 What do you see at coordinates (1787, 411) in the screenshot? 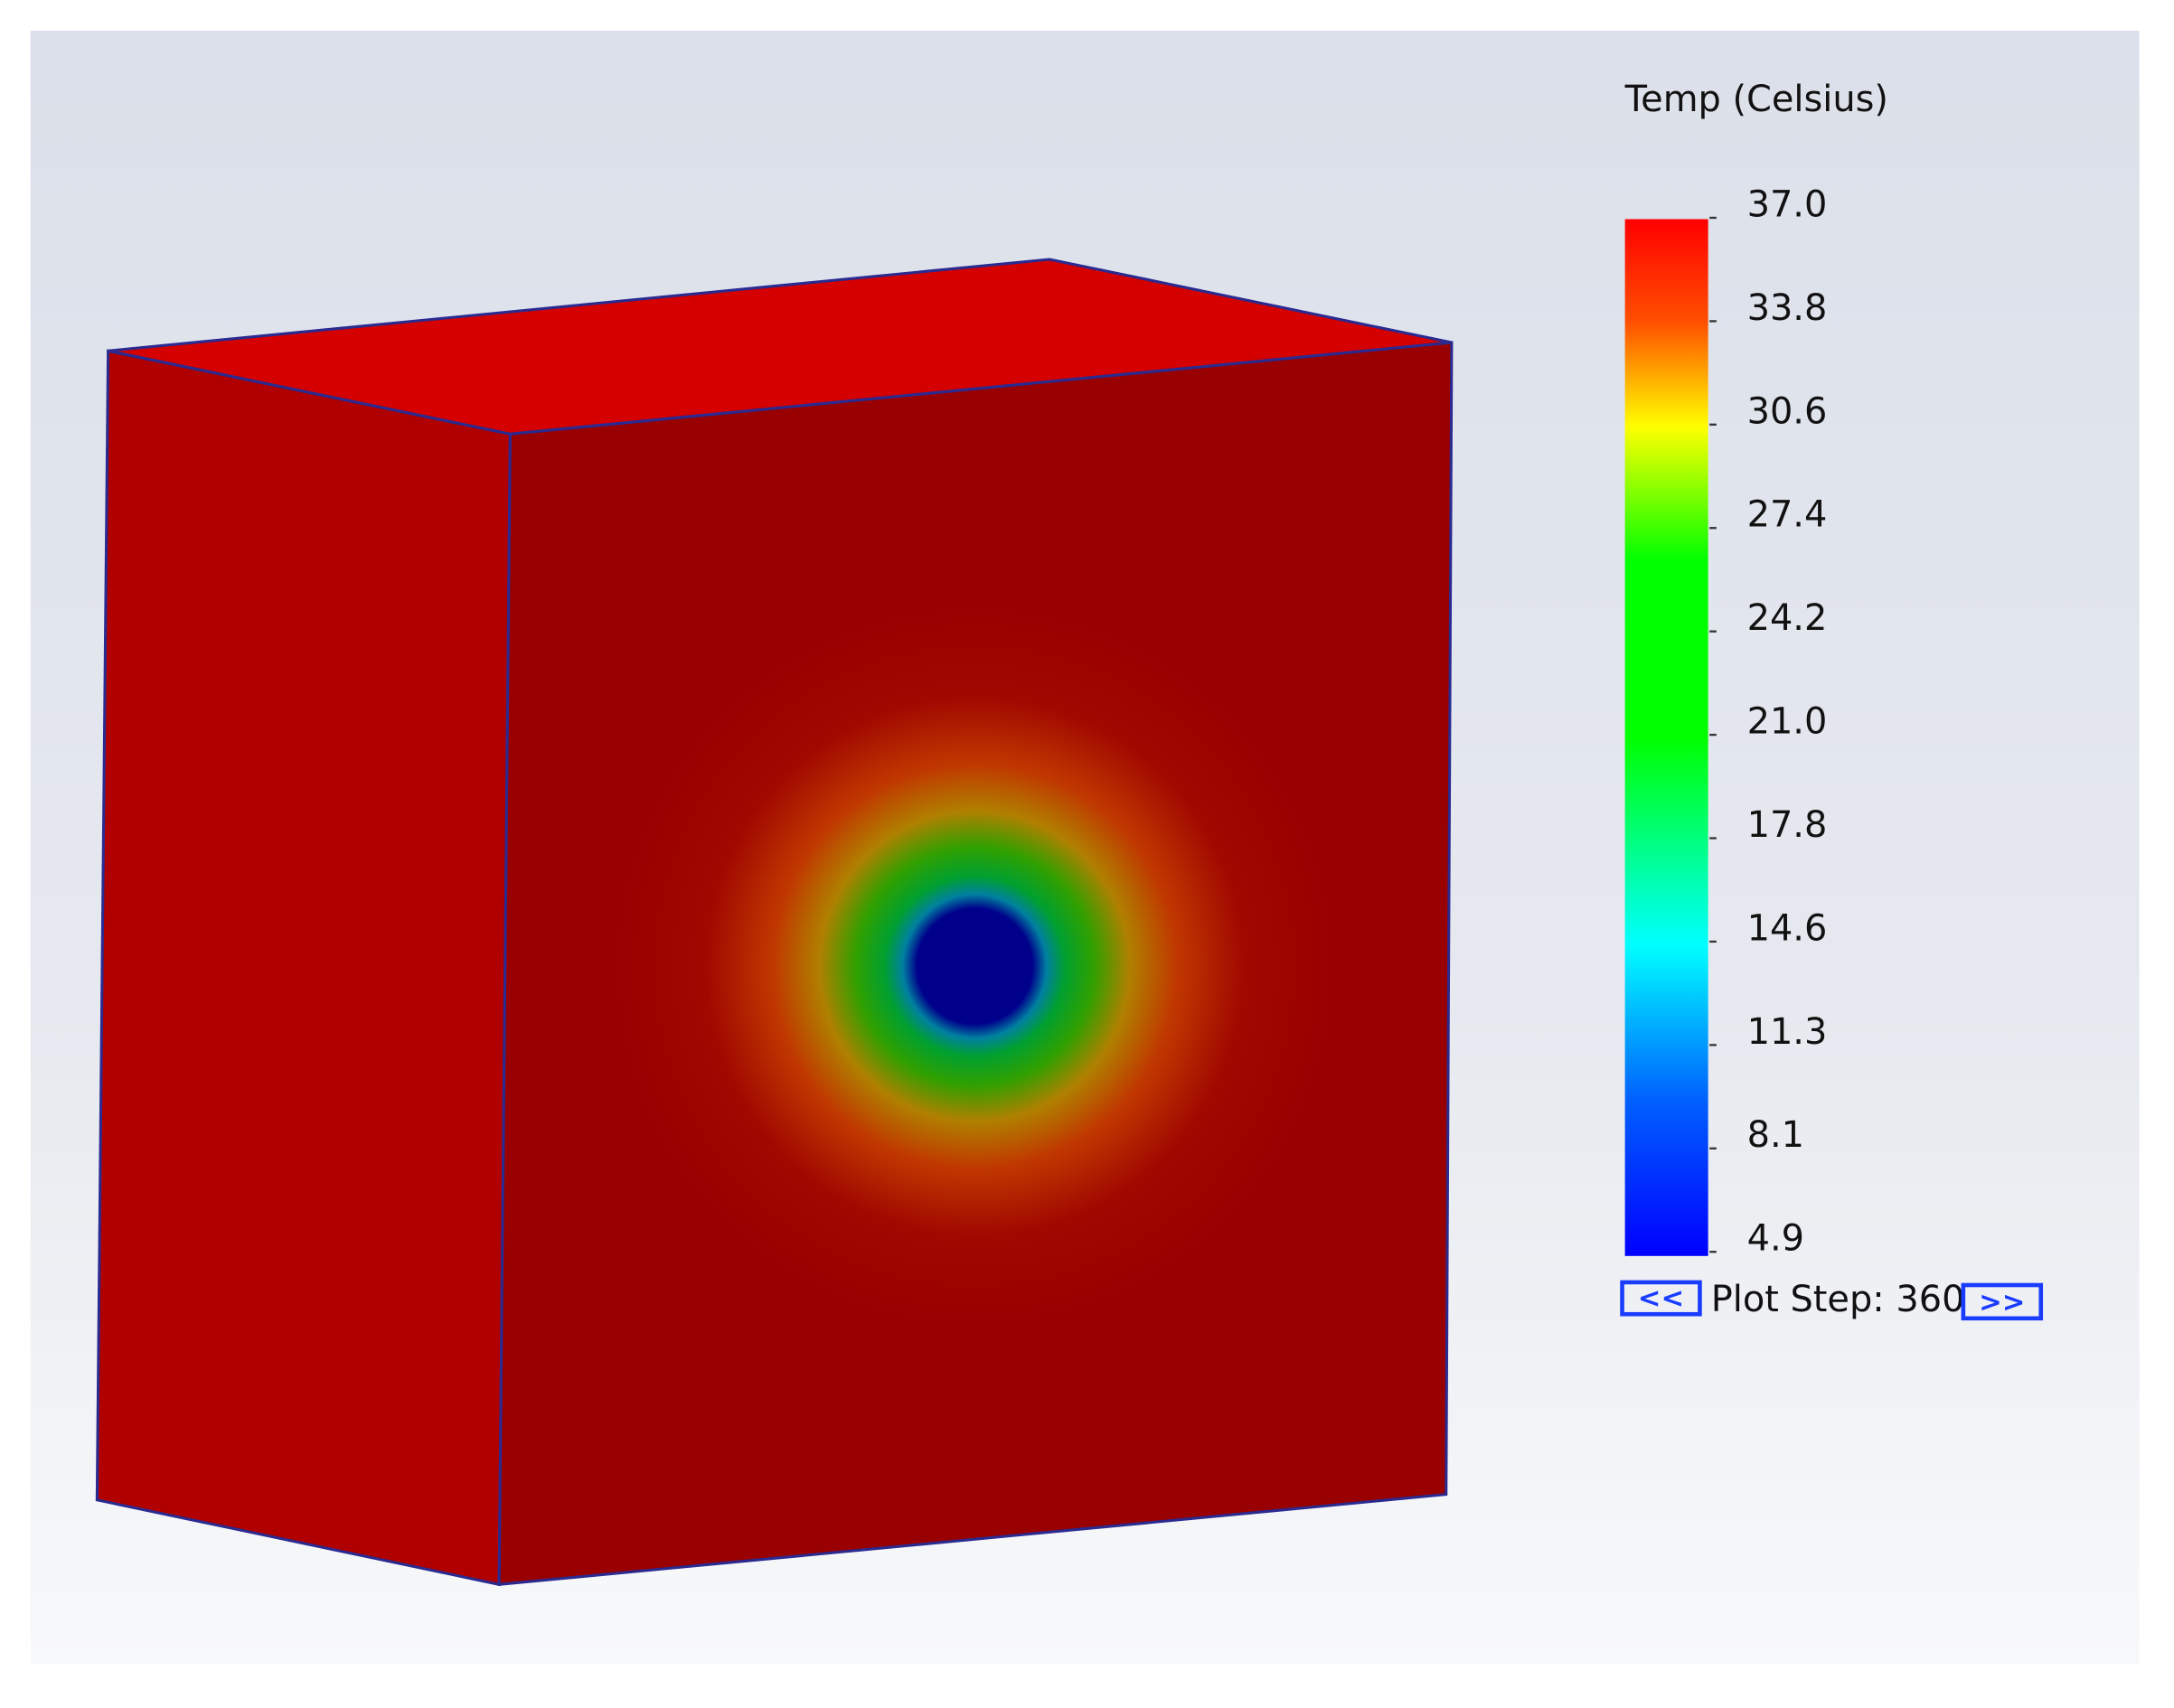
I see `legend-tick-label: 30.6` at bounding box center [1787, 411].